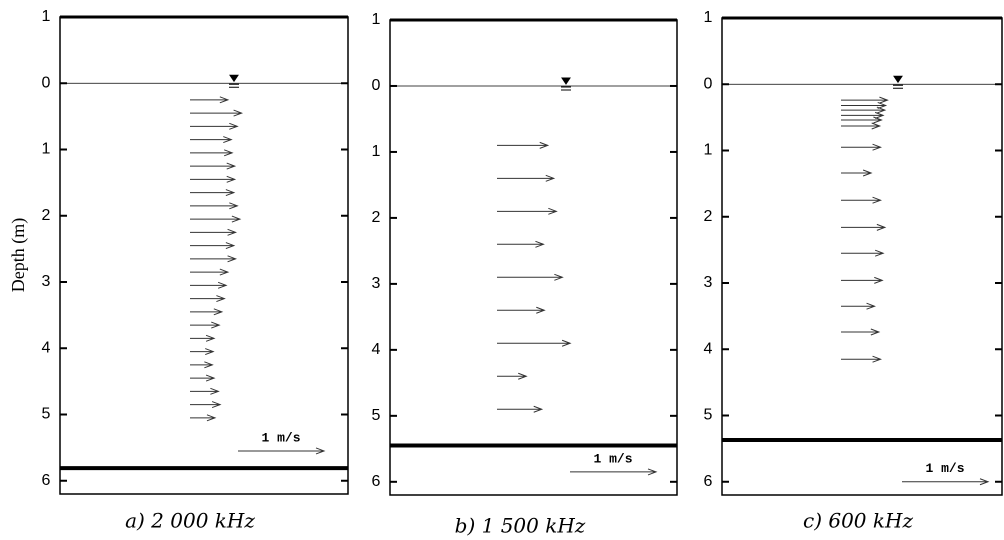 The width and height of the screenshot is (1004, 540). Describe the element at coordinates (858, 521) in the screenshot. I see `panel-caption: c) 600 kHz` at that location.